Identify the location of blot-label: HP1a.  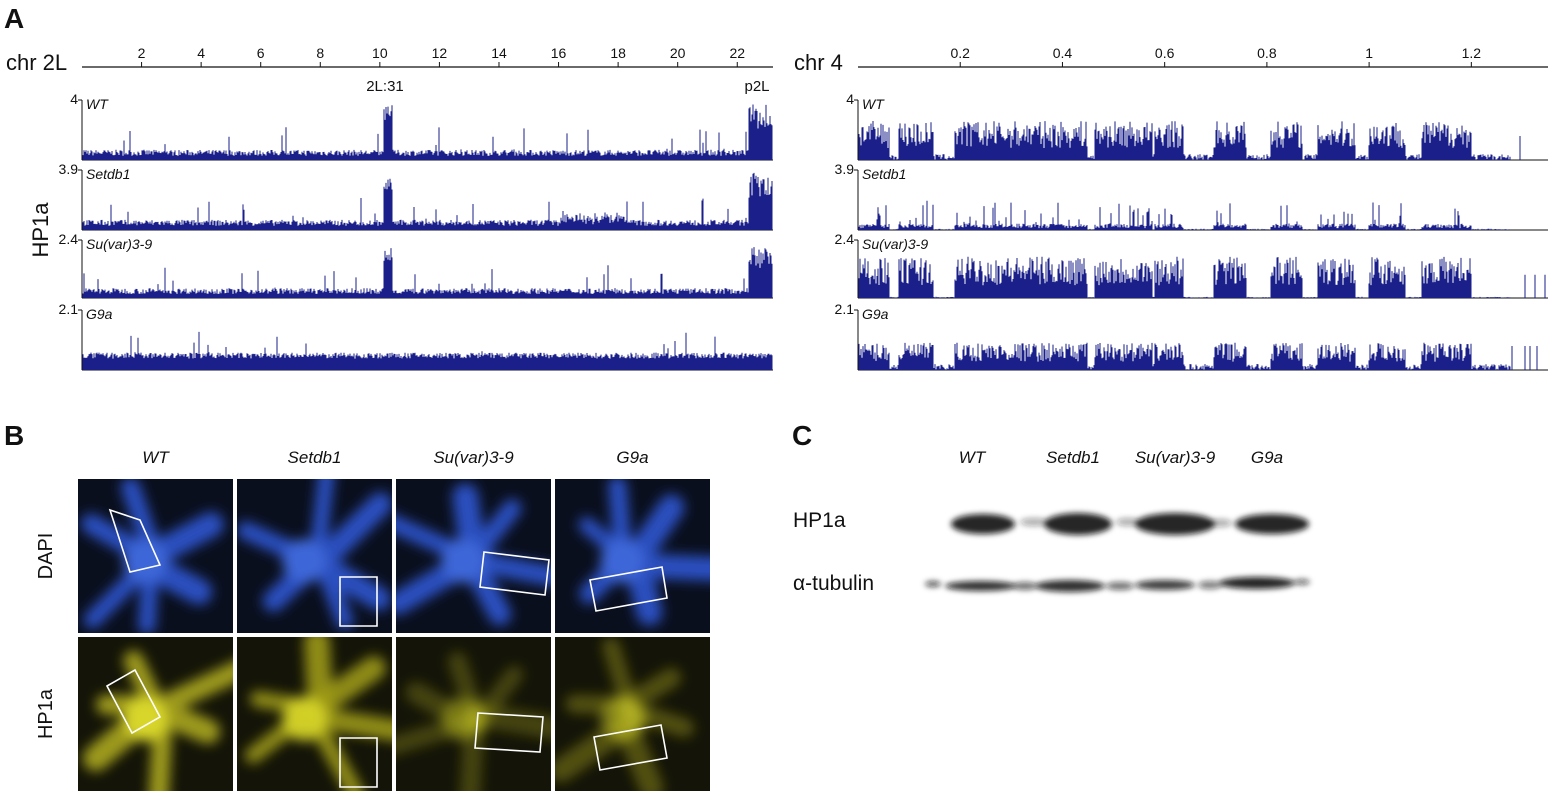
(819, 520).